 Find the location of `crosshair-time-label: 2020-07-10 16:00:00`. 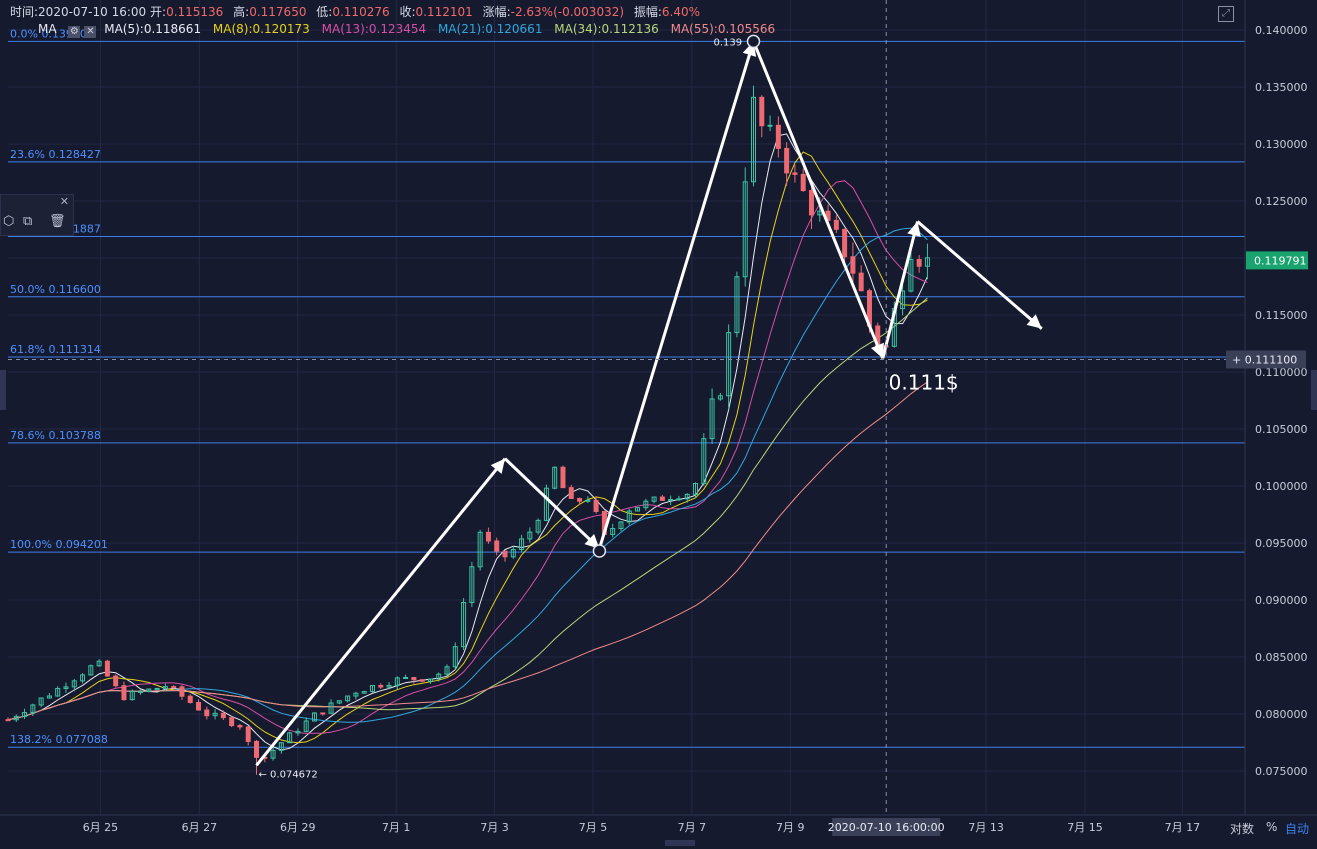

crosshair-time-label: 2020-07-10 16:00:00 is located at coordinates (886, 827).